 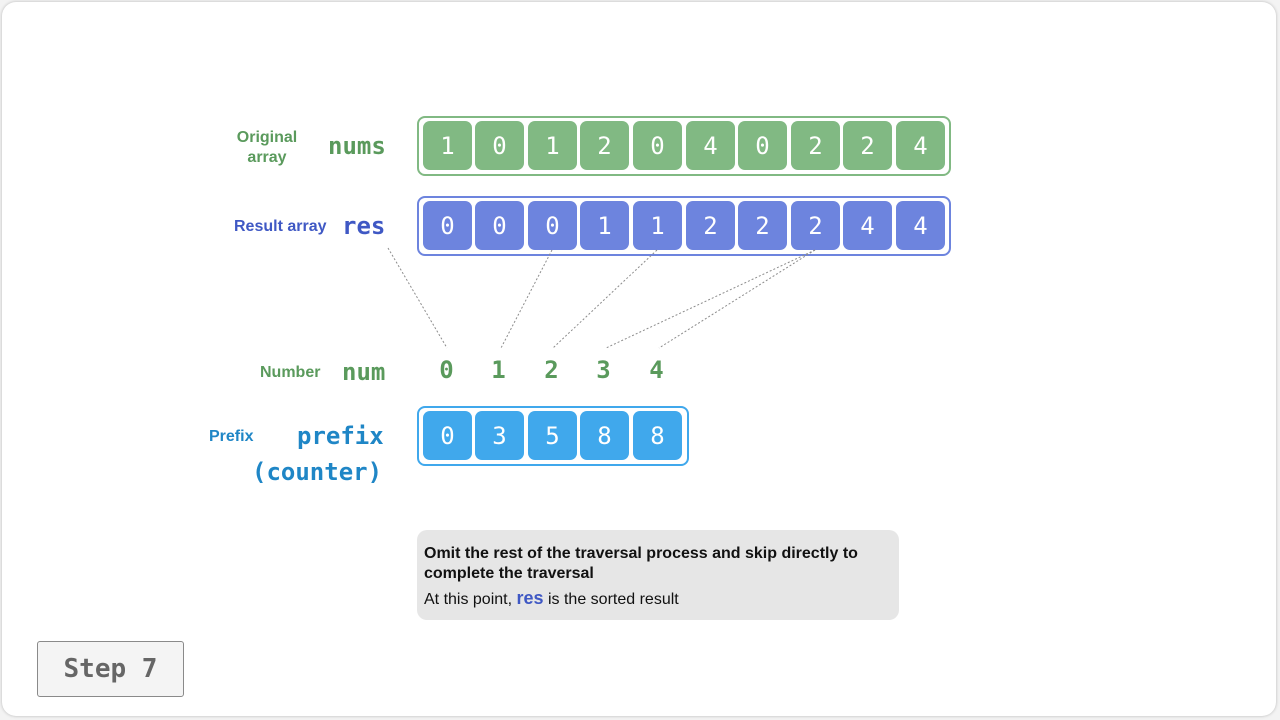 What do you see at coordinates (613, 599) in the screenshot?
I see `note-body-suffix: is the sorted result` at bounding box center [613, 599].